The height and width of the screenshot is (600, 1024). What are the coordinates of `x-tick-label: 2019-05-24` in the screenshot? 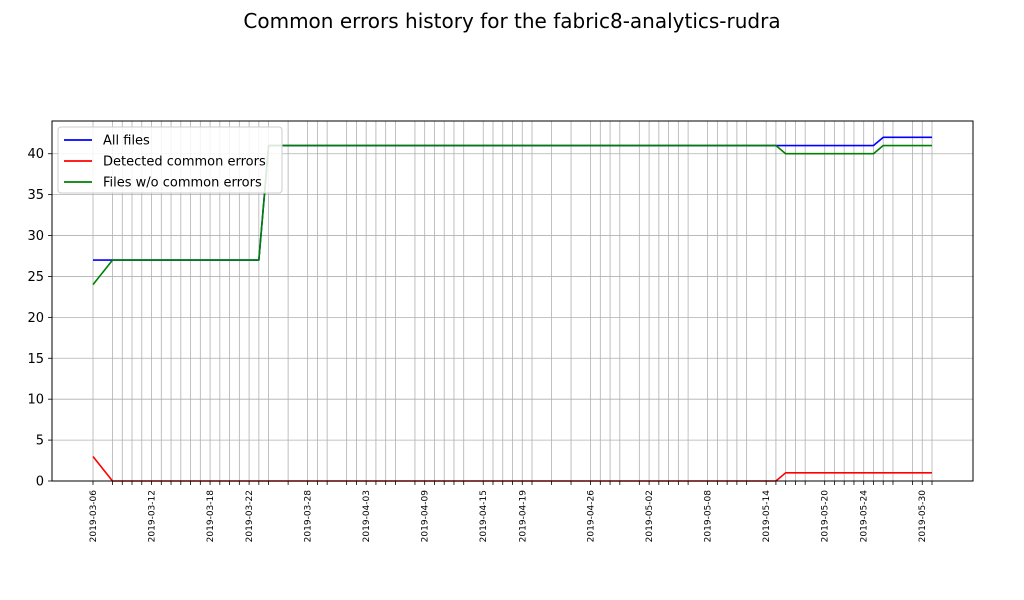 It's located at (865, 516).